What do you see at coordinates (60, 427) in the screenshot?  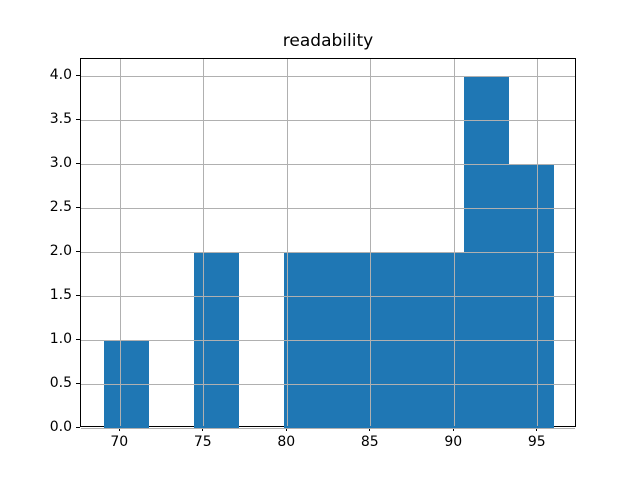 I see `y-tick-label: 0.0` at bounding box center [60, 427].